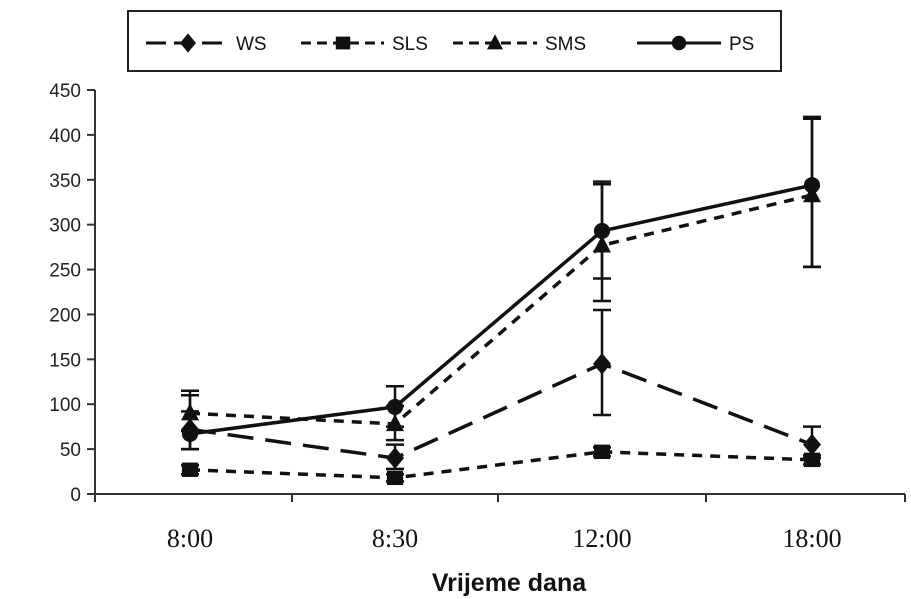  I want to click on legend-item-sls: SLS, so click(364, 44).